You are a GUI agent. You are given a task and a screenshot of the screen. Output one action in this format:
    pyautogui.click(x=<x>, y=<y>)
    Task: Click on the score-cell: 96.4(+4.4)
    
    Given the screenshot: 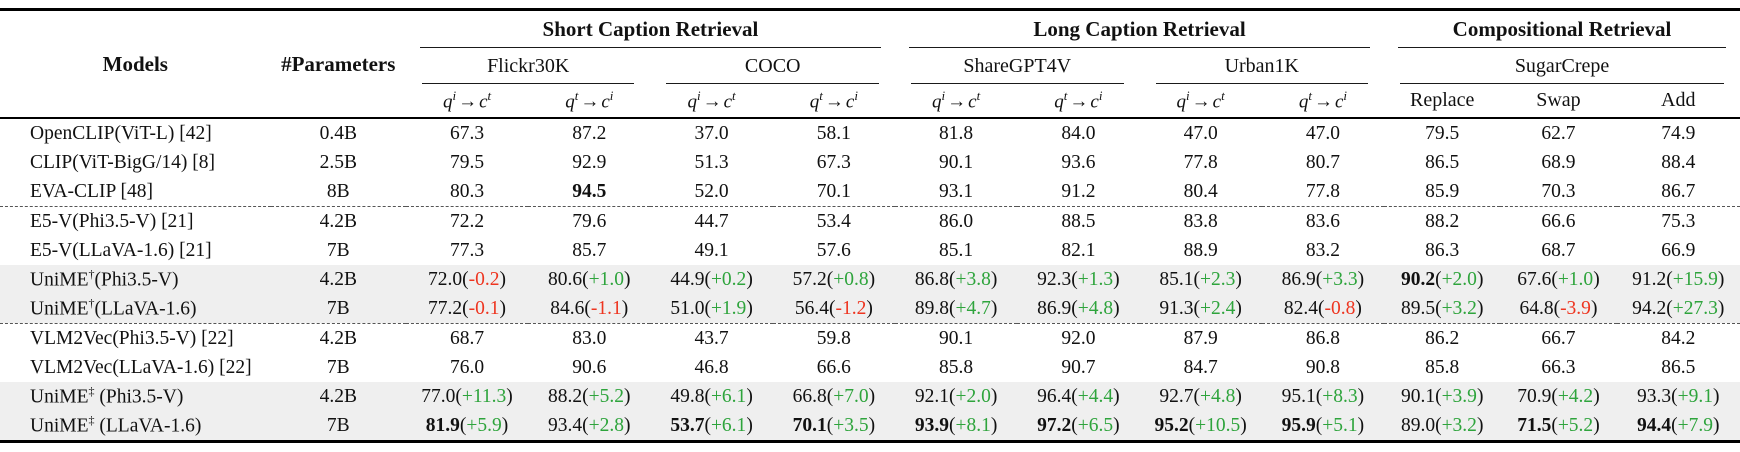 What is the action you would take?
    pyautogui.click(x=1078, y=396)
    